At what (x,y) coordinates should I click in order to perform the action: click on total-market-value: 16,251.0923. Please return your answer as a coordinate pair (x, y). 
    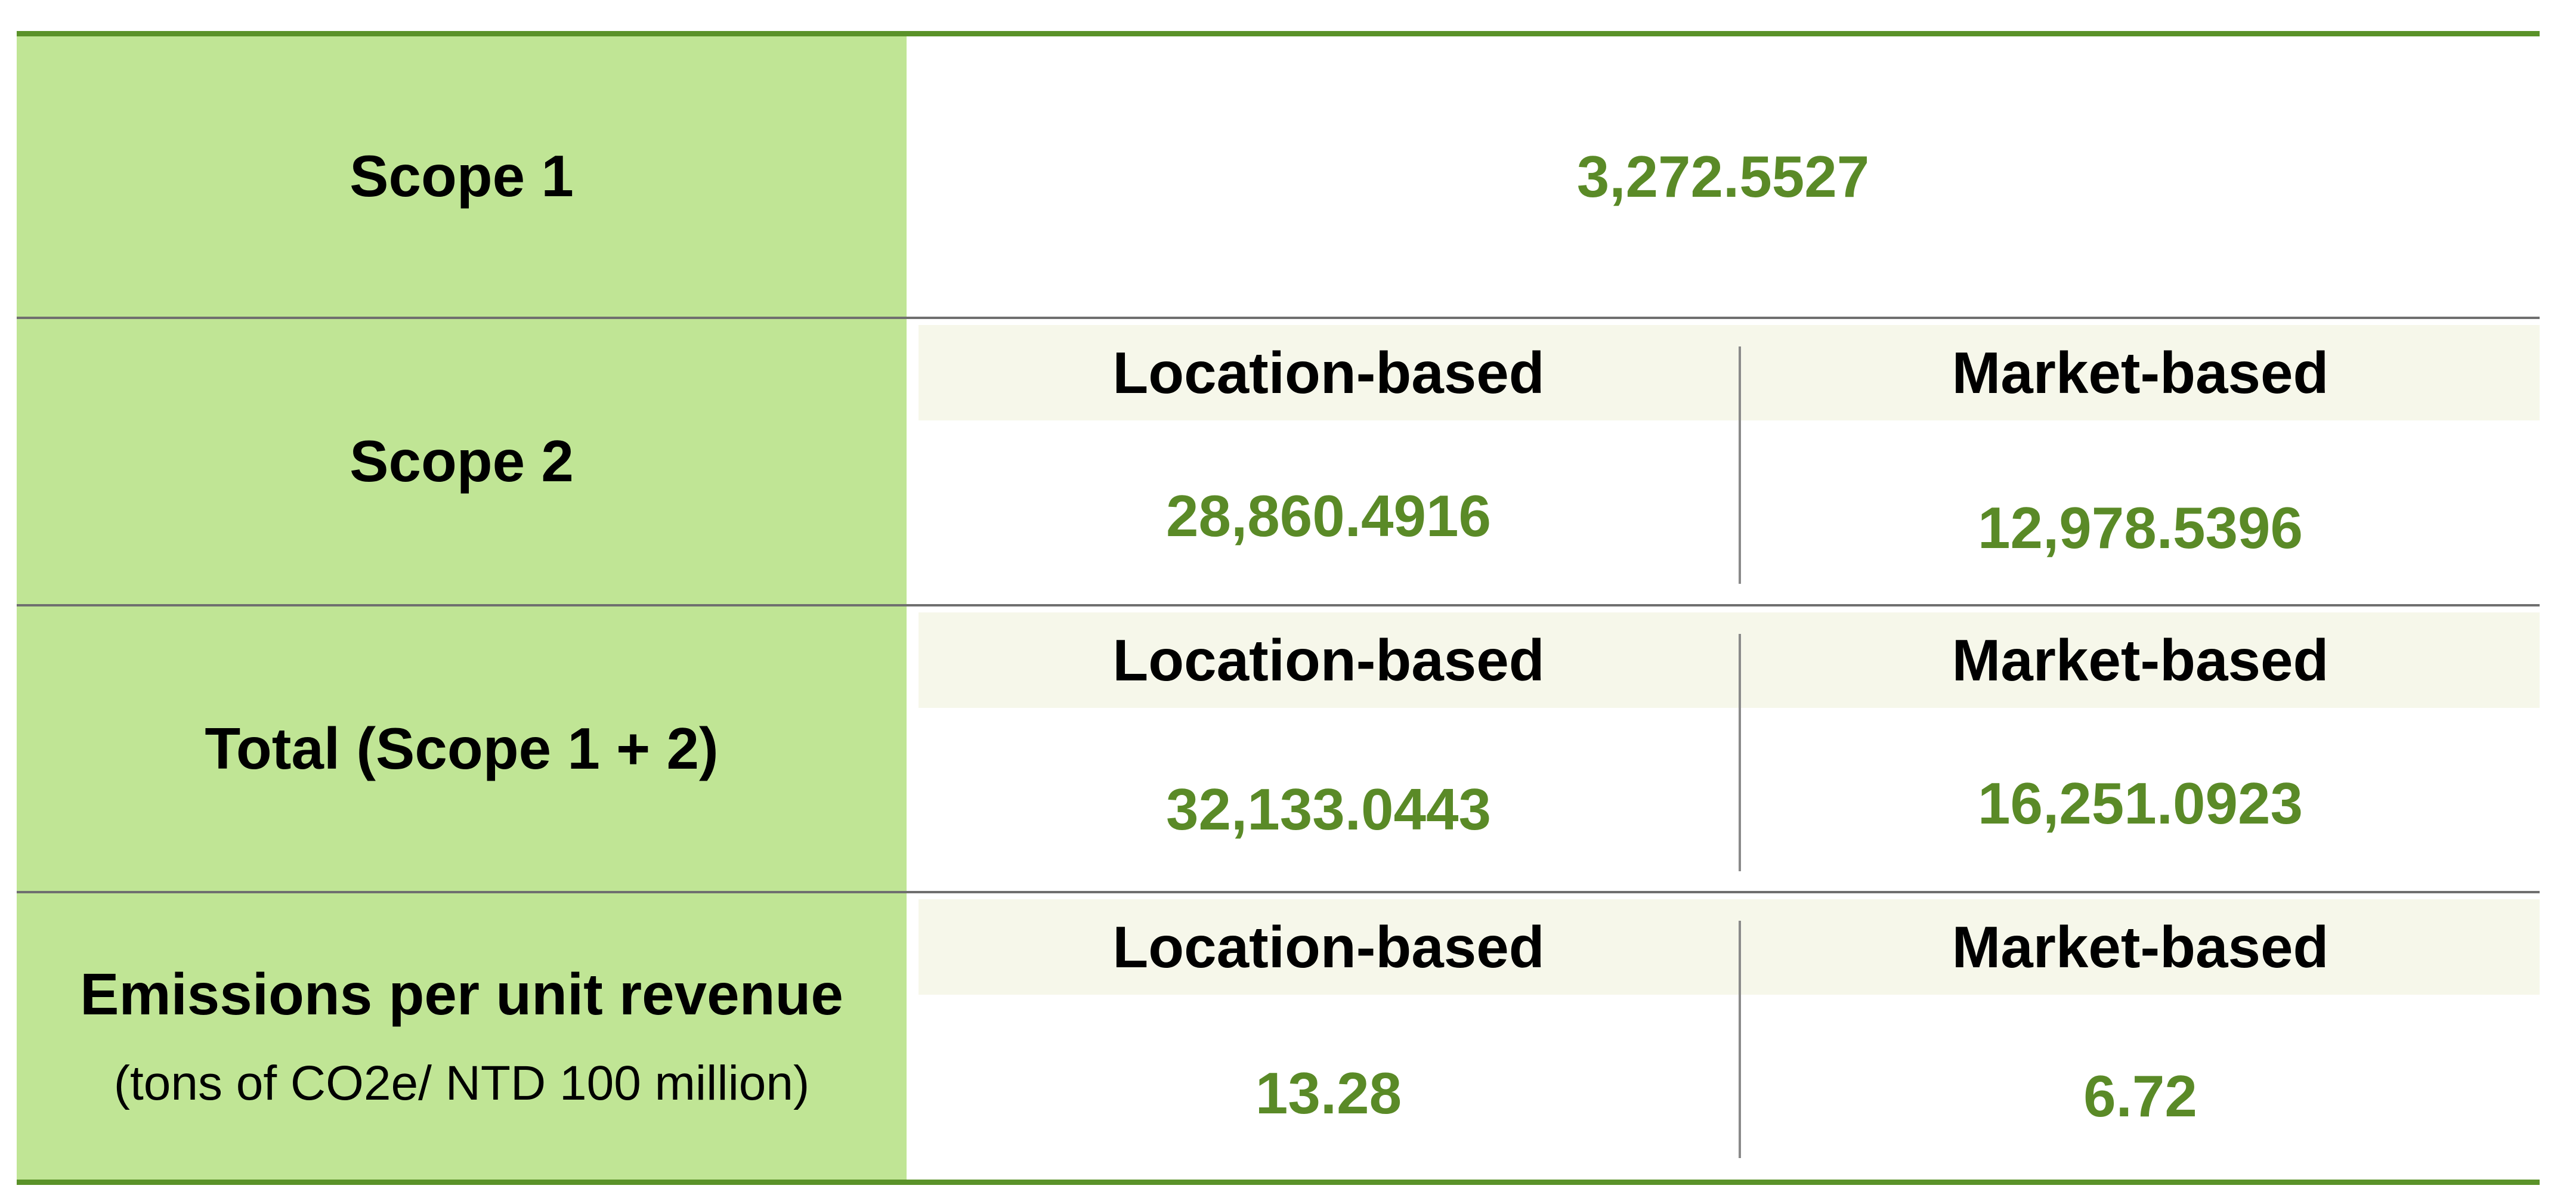
    Looking at the image, I should click on (2140, 803).